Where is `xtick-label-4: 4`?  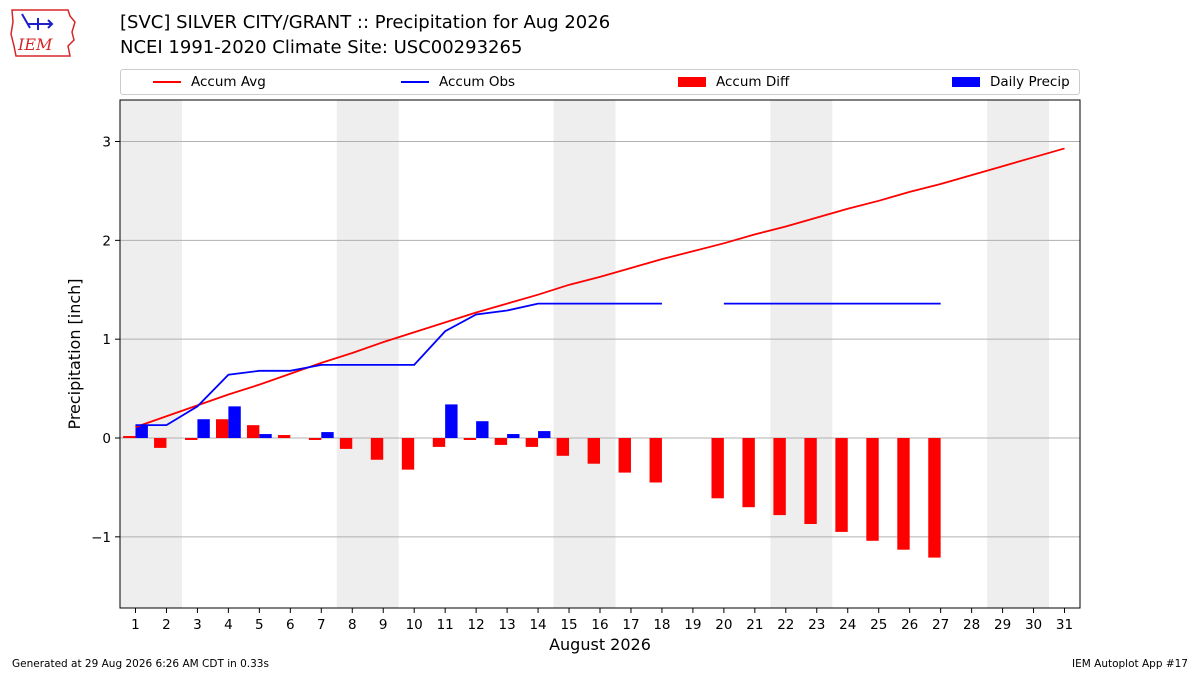
xtick-label-4: 4 is located at coordinates (228, 625).